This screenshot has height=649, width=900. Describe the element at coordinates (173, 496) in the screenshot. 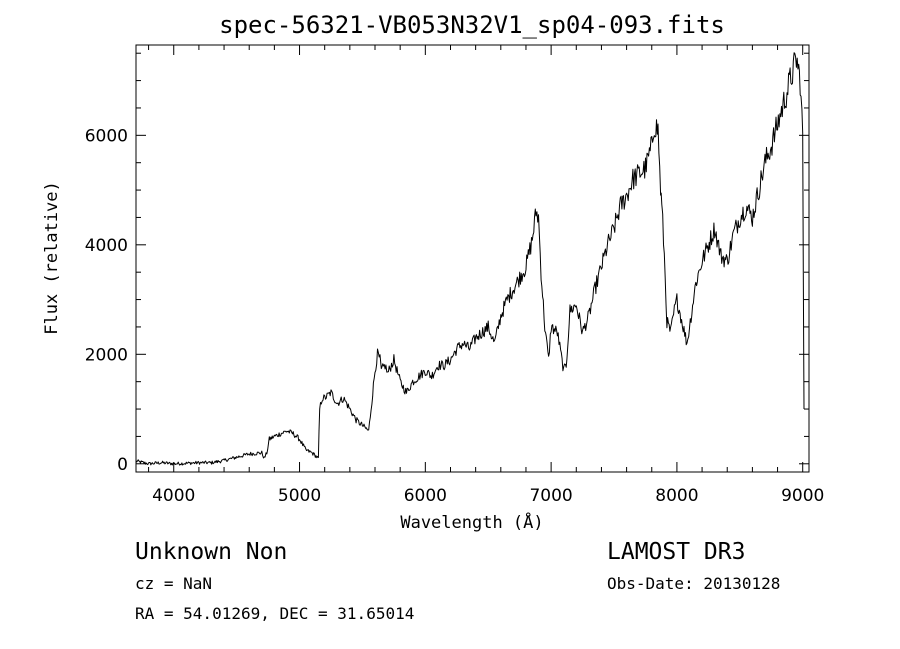

I see `x-tick-label: 4000` at that location.